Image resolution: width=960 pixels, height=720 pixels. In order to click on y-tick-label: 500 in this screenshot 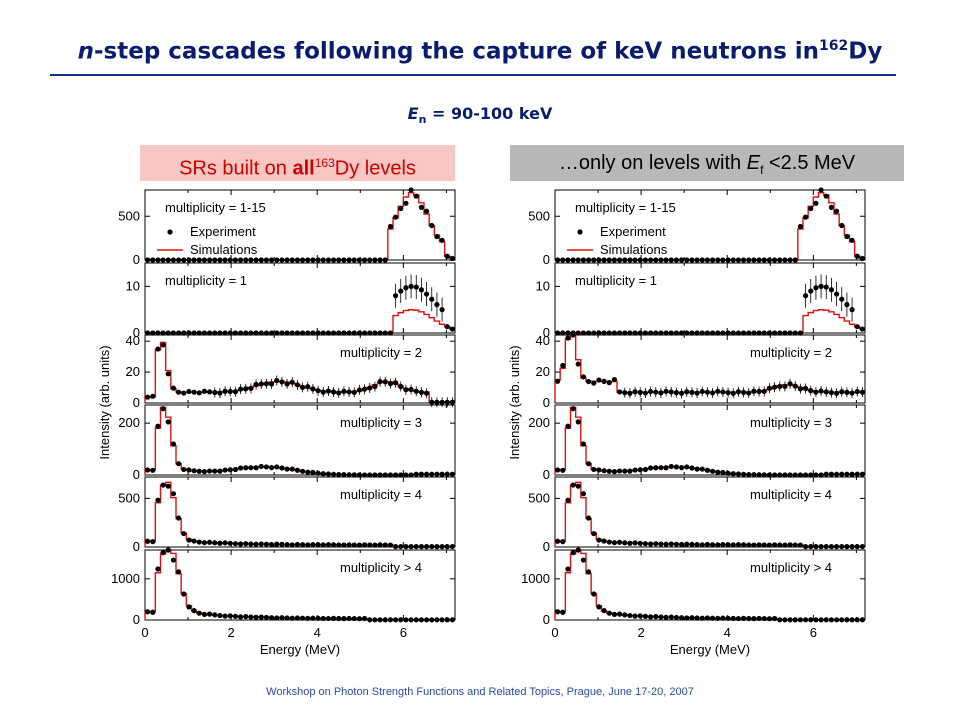, I will do `click(129, 215)`.